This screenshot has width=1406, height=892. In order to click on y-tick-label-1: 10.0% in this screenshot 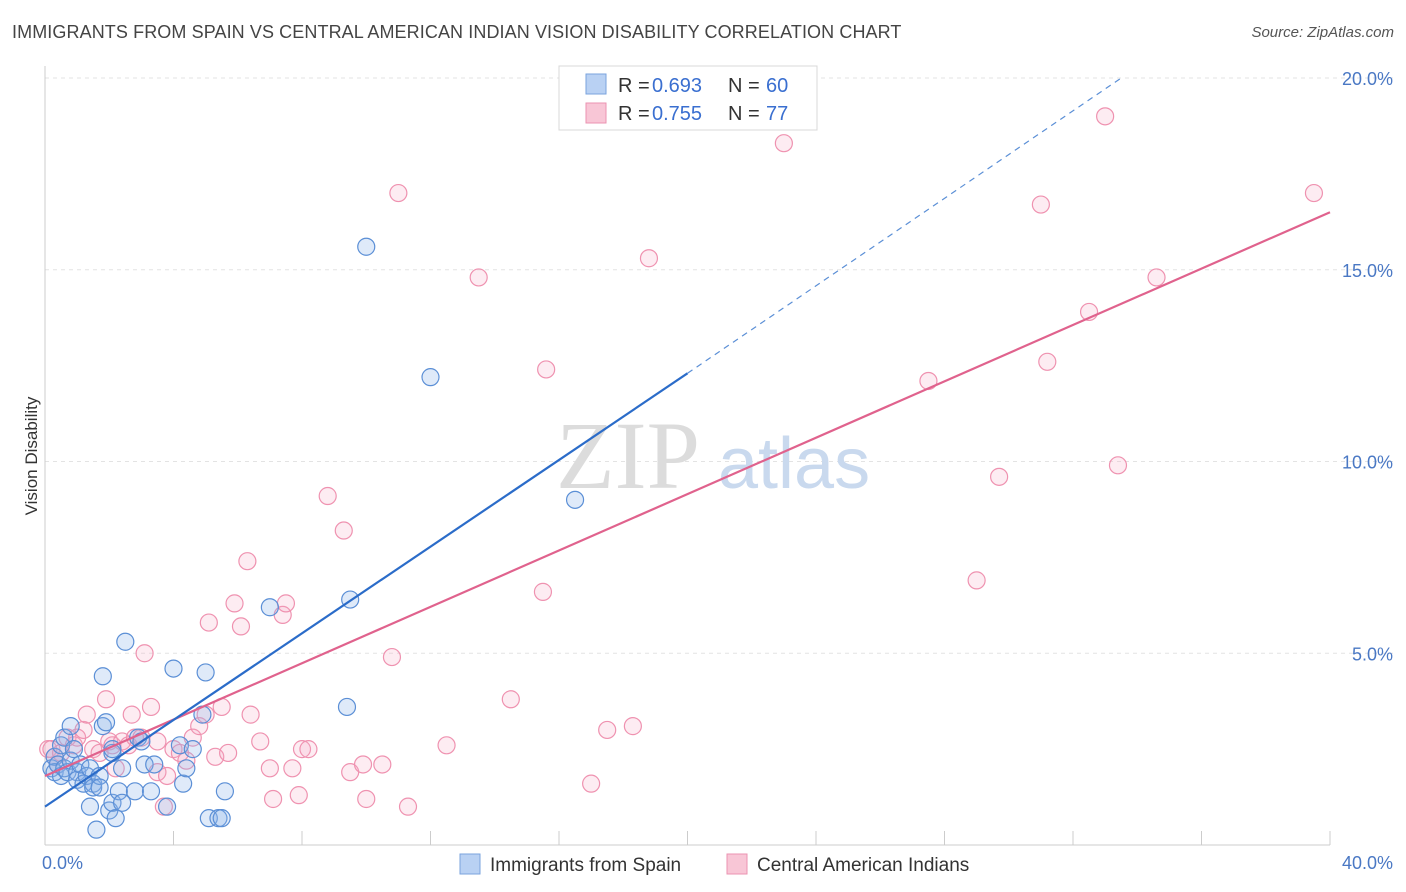, I will do `click(1367, 463)`.